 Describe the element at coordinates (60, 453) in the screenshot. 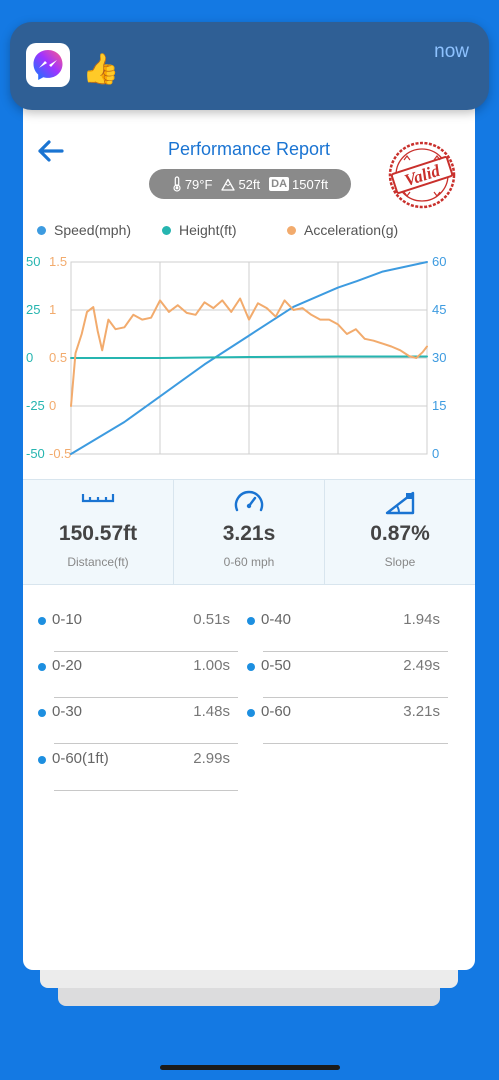

I see `acceleration-axis-tick: -0.5` at that location.